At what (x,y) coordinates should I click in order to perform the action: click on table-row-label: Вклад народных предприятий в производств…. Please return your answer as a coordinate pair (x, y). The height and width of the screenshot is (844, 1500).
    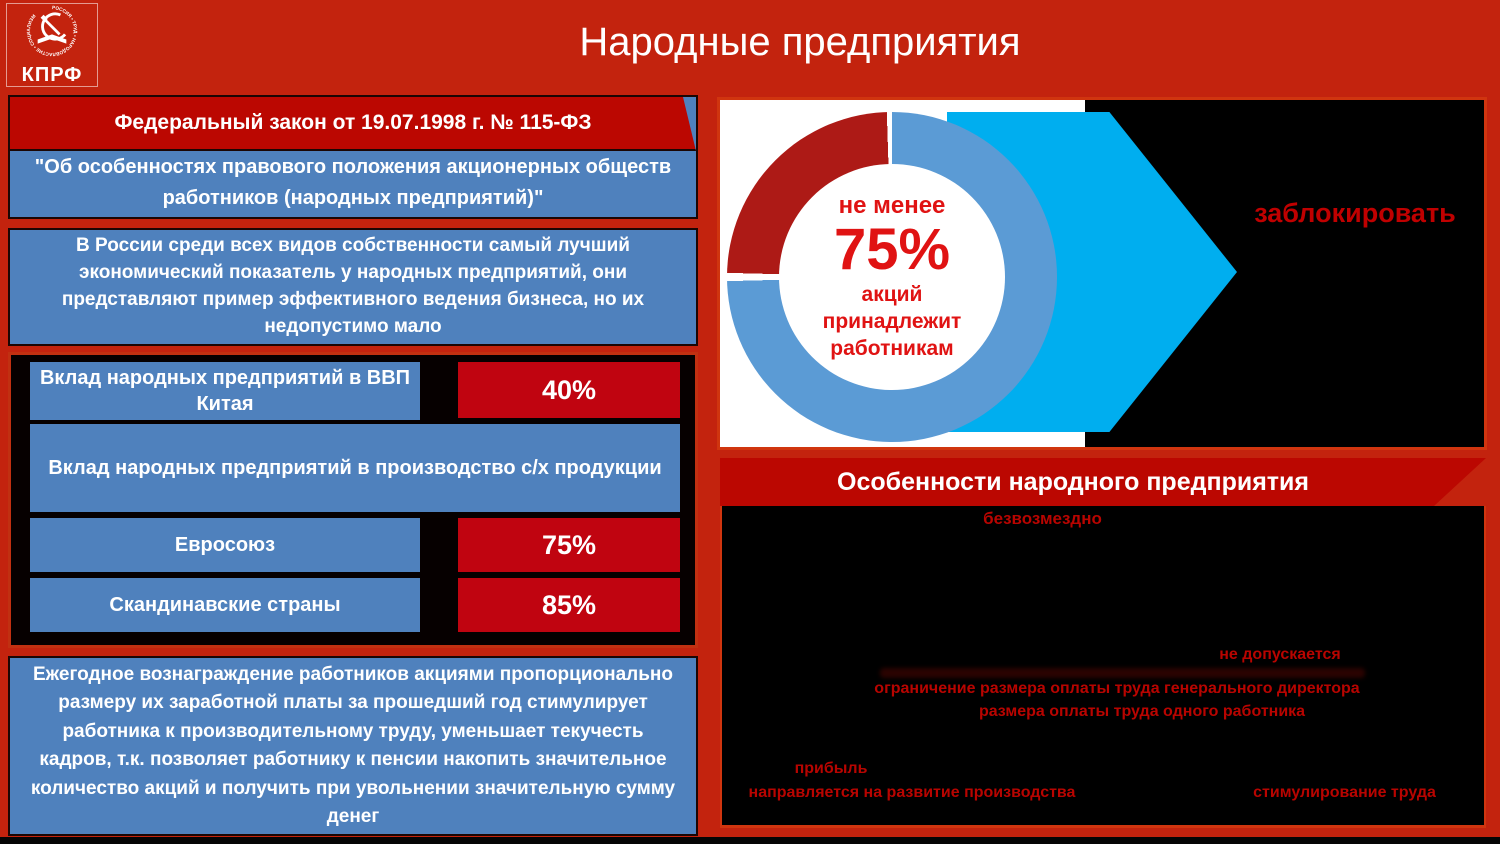
    Looking at the image, I should click on (355, 468).